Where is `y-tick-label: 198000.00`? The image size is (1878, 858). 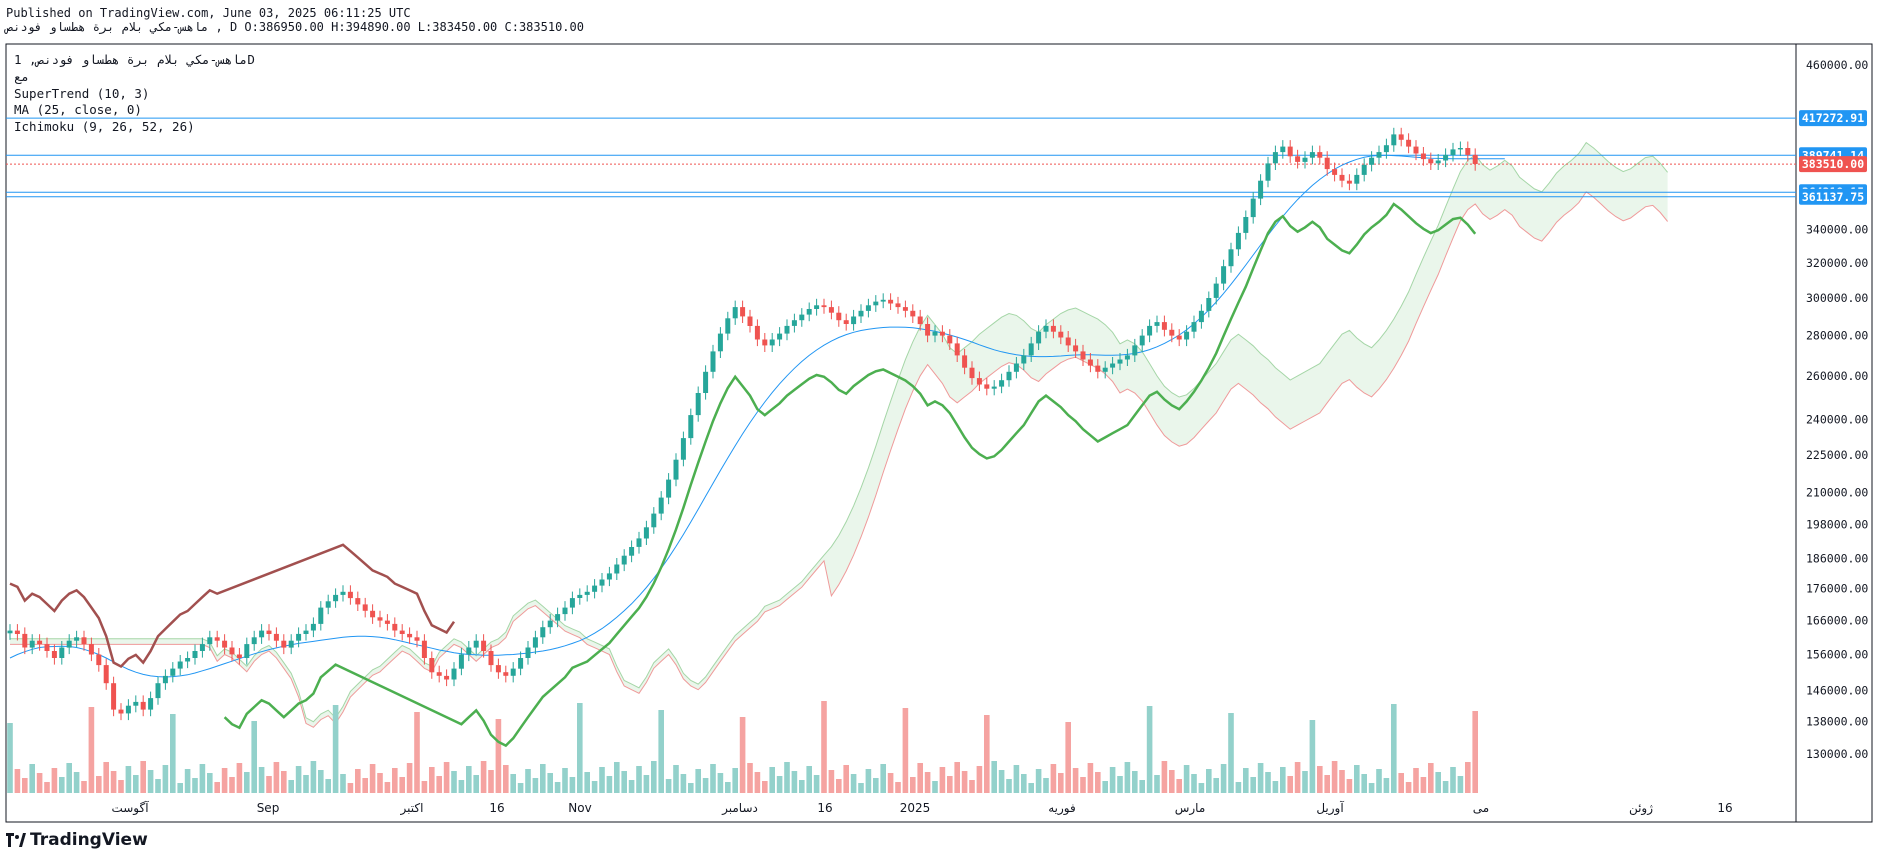 y-tick-label: 198000.00 is located at coordinates (1837, 525).